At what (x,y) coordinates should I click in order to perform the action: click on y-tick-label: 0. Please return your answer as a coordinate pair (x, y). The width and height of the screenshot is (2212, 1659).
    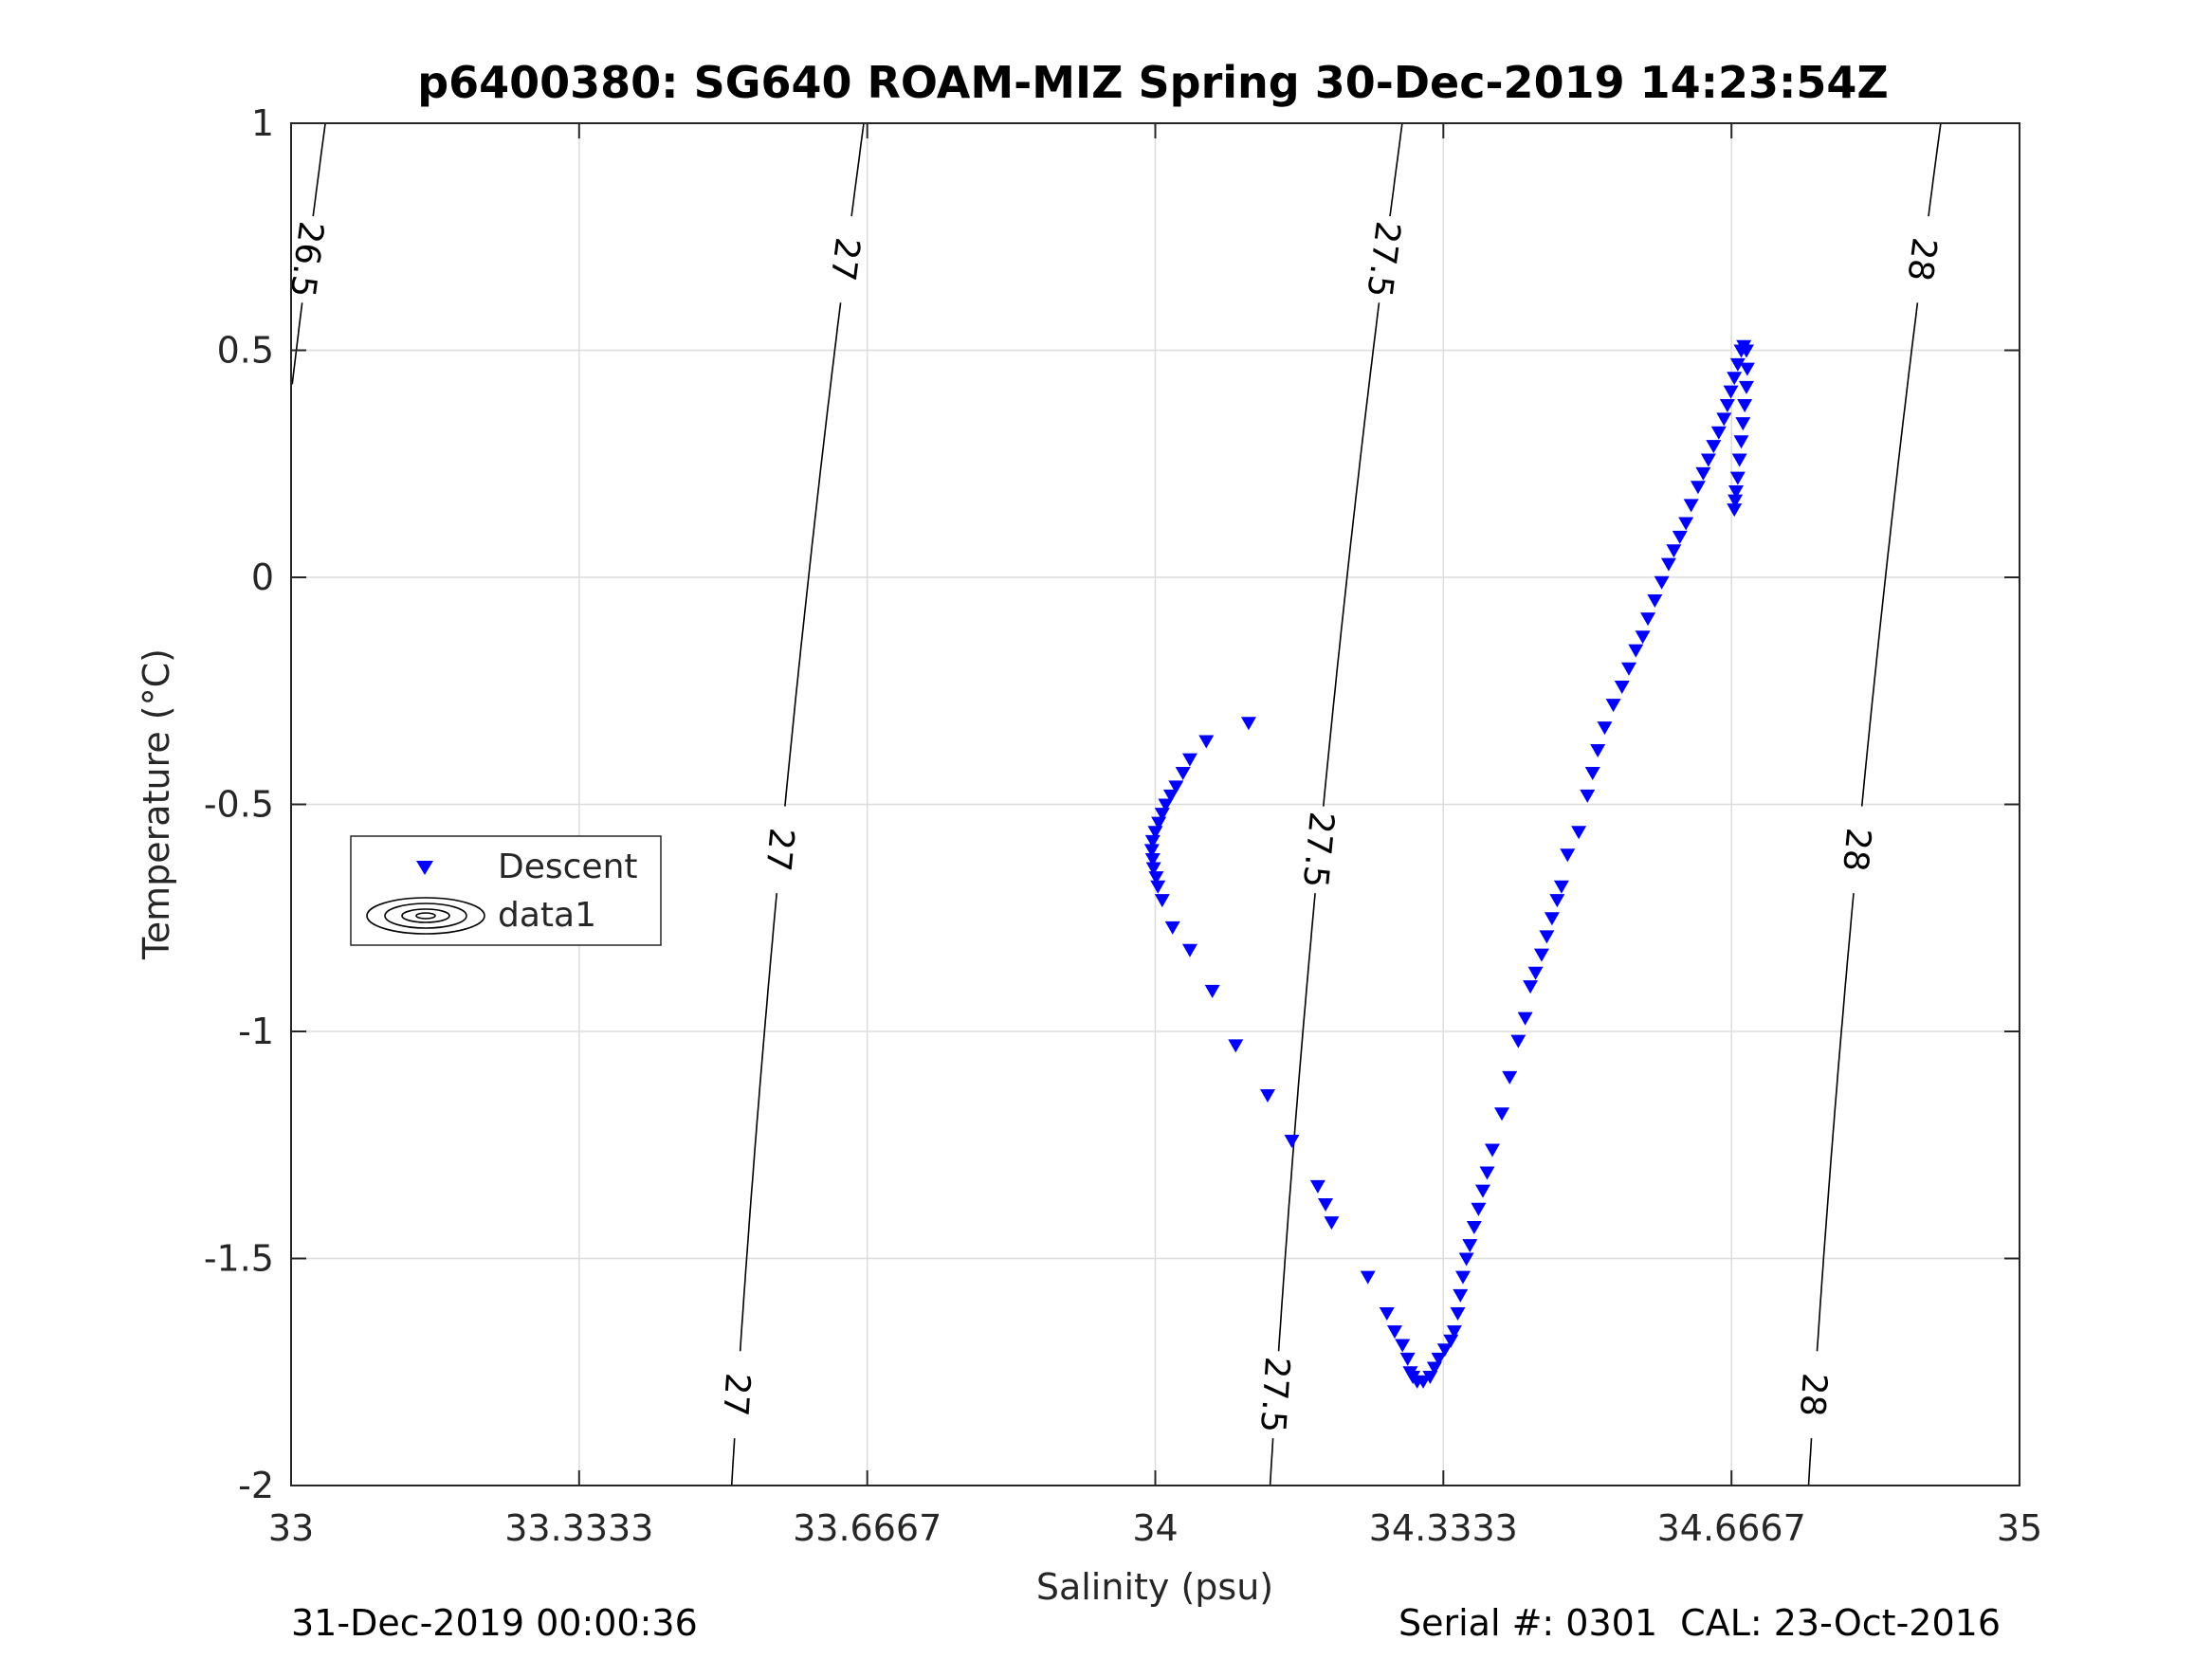
    Looking at the image, I should click on (262, 577).